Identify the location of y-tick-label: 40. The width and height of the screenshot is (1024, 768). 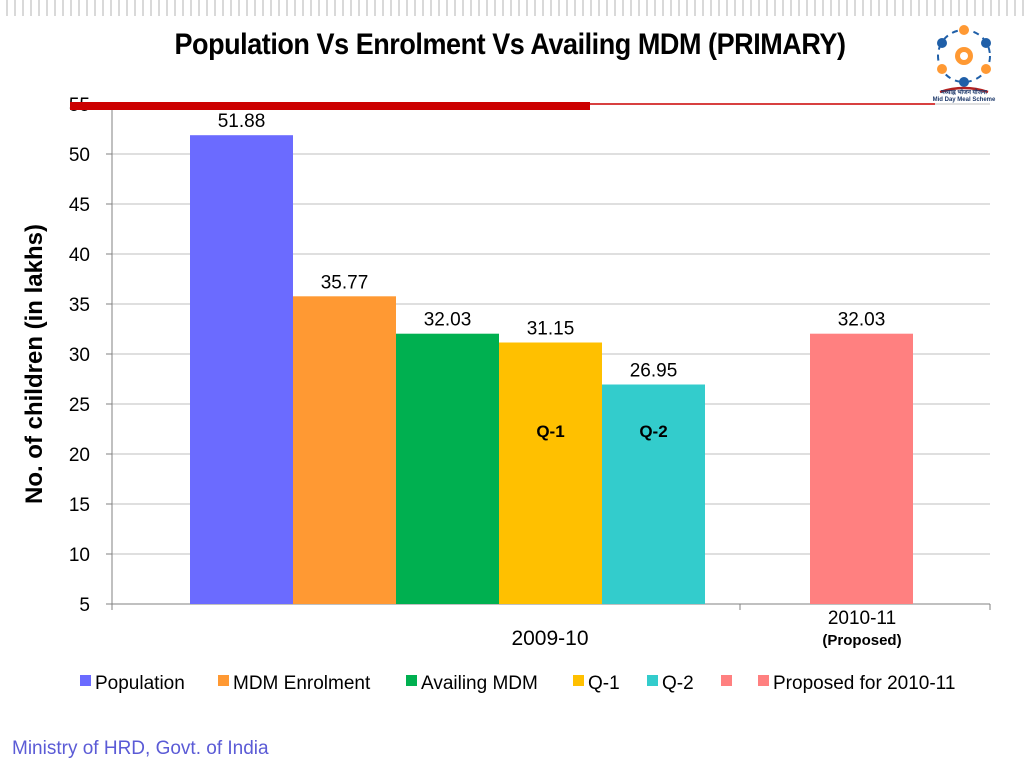
(79, 255).